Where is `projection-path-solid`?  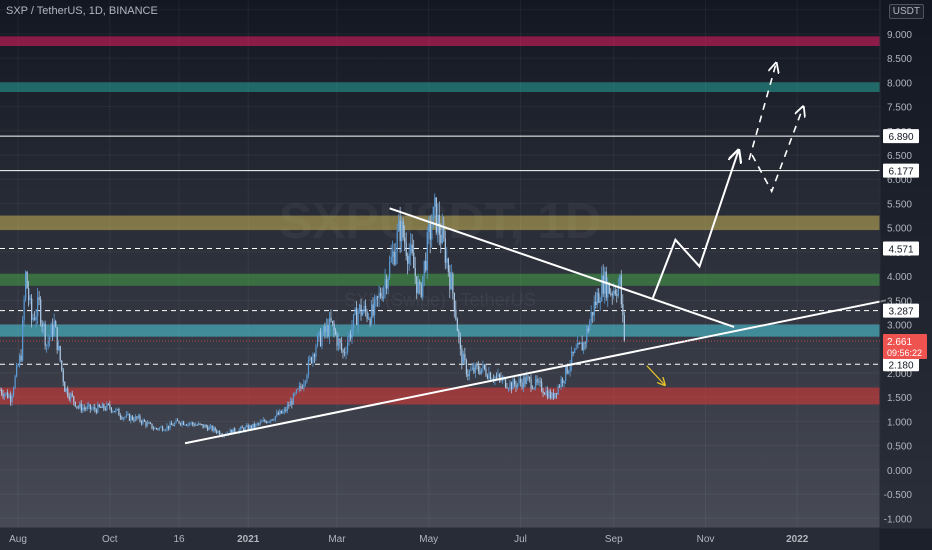 projection-path-solid is located at coordinates (695, 224).